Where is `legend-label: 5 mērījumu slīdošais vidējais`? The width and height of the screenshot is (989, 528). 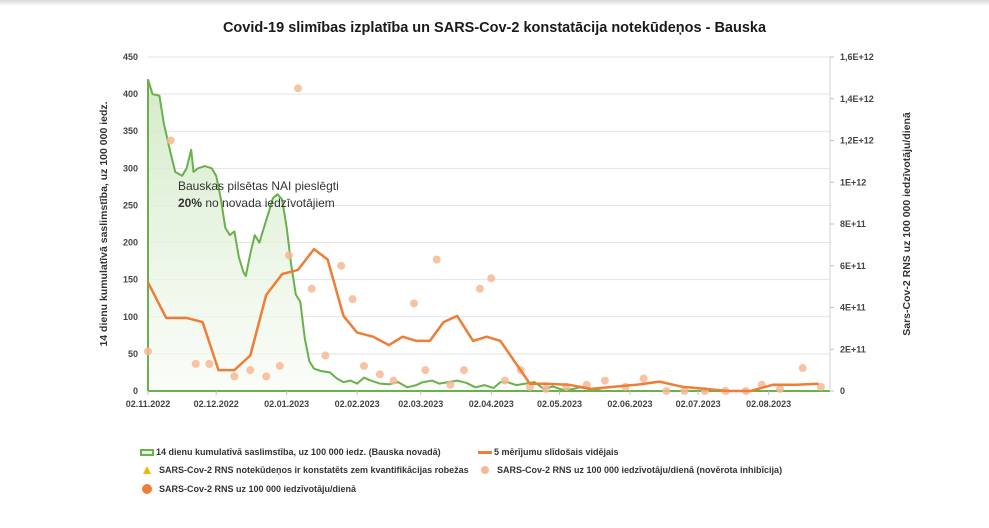 legend-label: 5 mērījumu slīdošais vidējais is located at coordinates (556, 452).